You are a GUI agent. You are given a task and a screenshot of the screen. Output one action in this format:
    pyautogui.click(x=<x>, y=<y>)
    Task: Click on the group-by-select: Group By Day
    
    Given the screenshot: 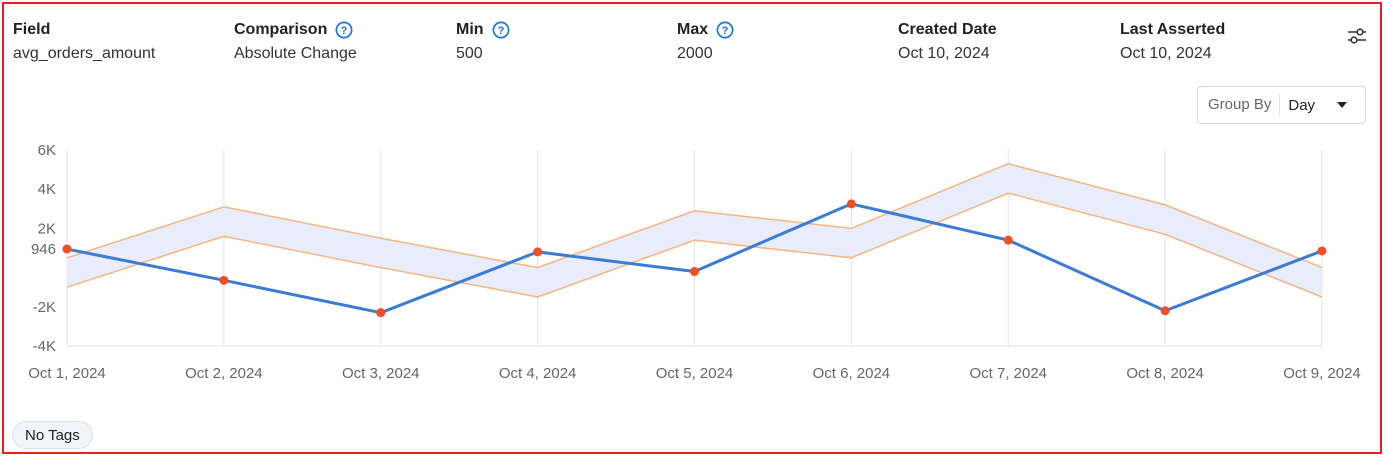 What is the action you would take?
    pyautogui.click(x=1281, y=105)
    